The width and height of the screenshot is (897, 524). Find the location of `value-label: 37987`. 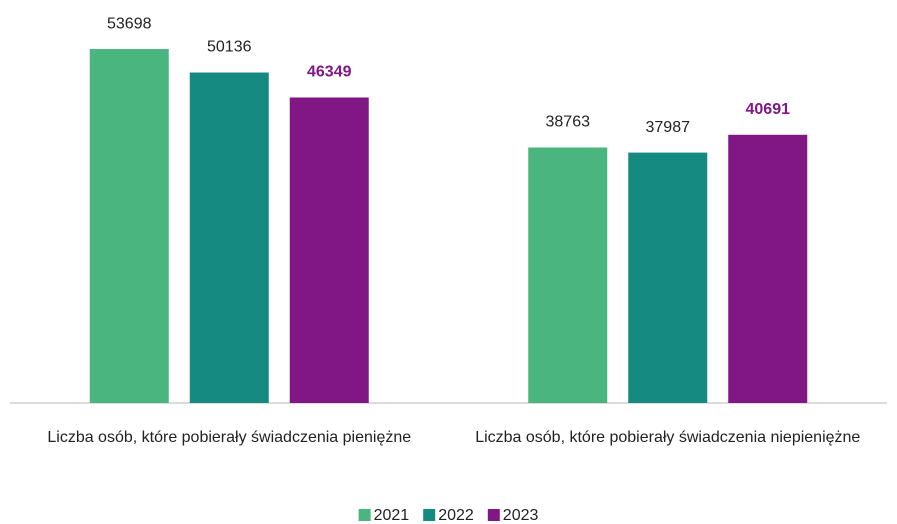

value-label: 37987 is located at coordinates (668, 127).